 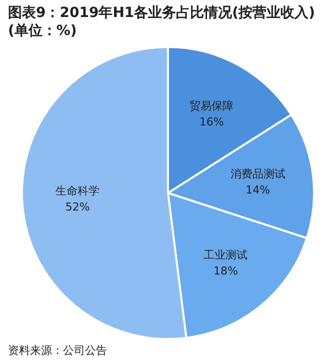 What do you see at coordinates (211, 122) in the screenshot?
I see `data-label: 16%` at bounding box center [211, 122].